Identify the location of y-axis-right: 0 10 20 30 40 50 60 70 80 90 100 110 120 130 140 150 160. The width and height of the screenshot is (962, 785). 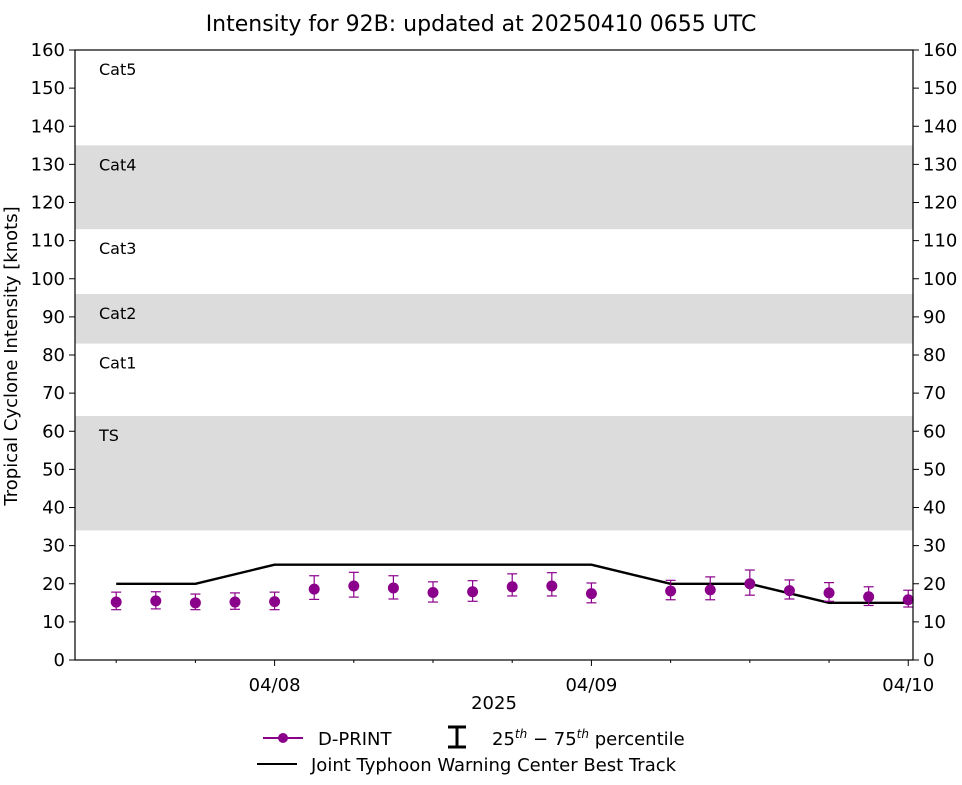
(935, 355).